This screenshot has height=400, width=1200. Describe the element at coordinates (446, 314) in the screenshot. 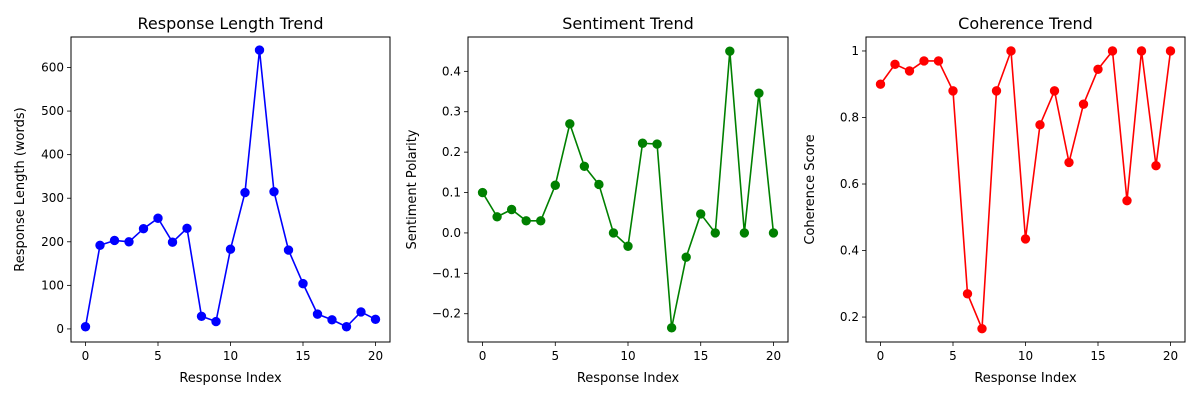

I see `y-tick-label: −0.2` at that location.